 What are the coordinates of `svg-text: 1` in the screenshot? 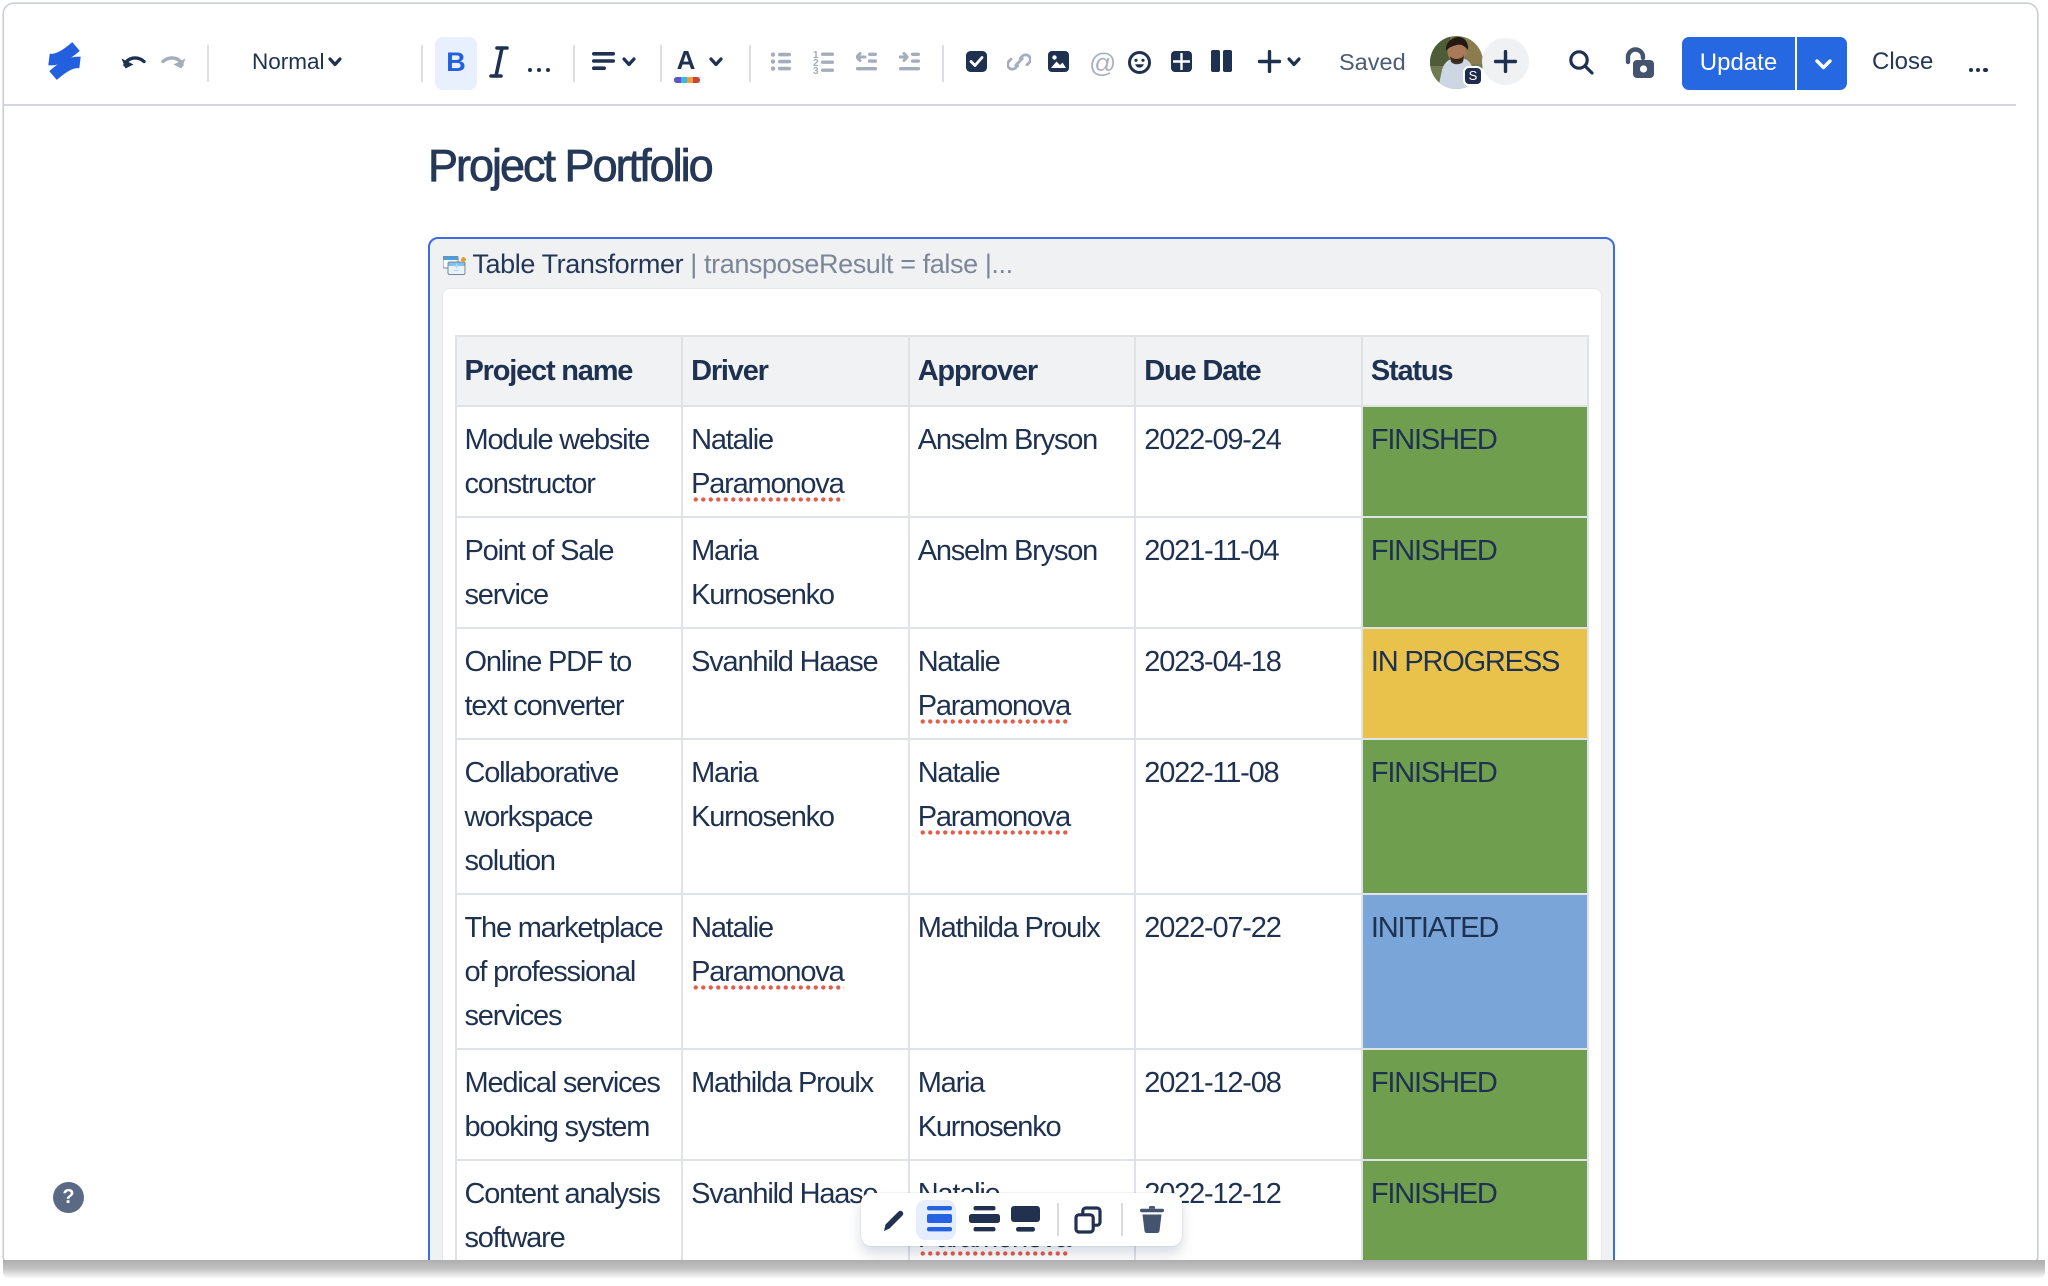 It's located at (816, 55).